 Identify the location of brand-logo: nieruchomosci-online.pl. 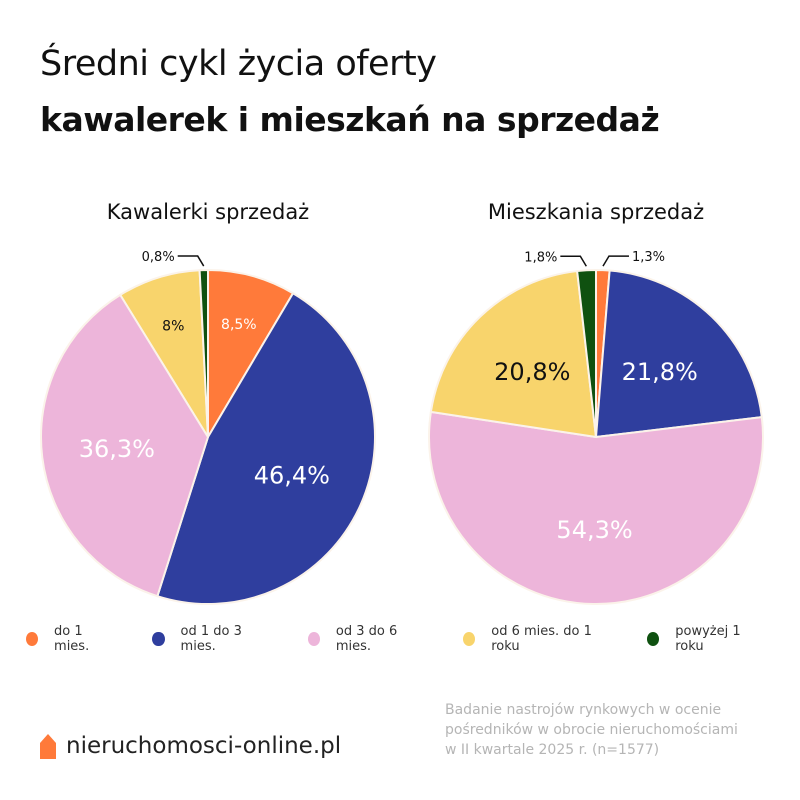
(190, 746).